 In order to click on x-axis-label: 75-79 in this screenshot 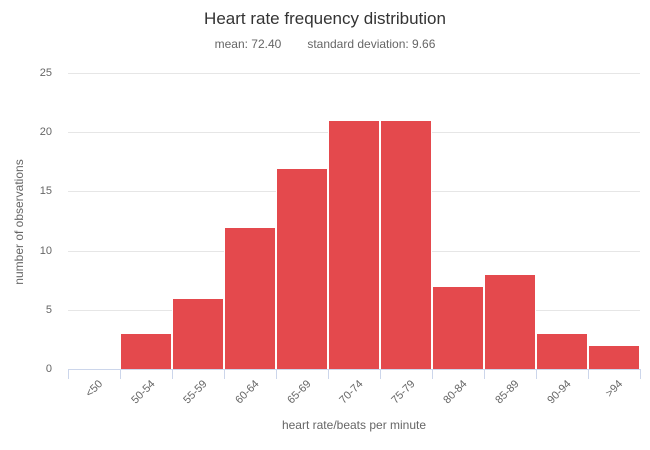, I will do `click(403, 392)`.